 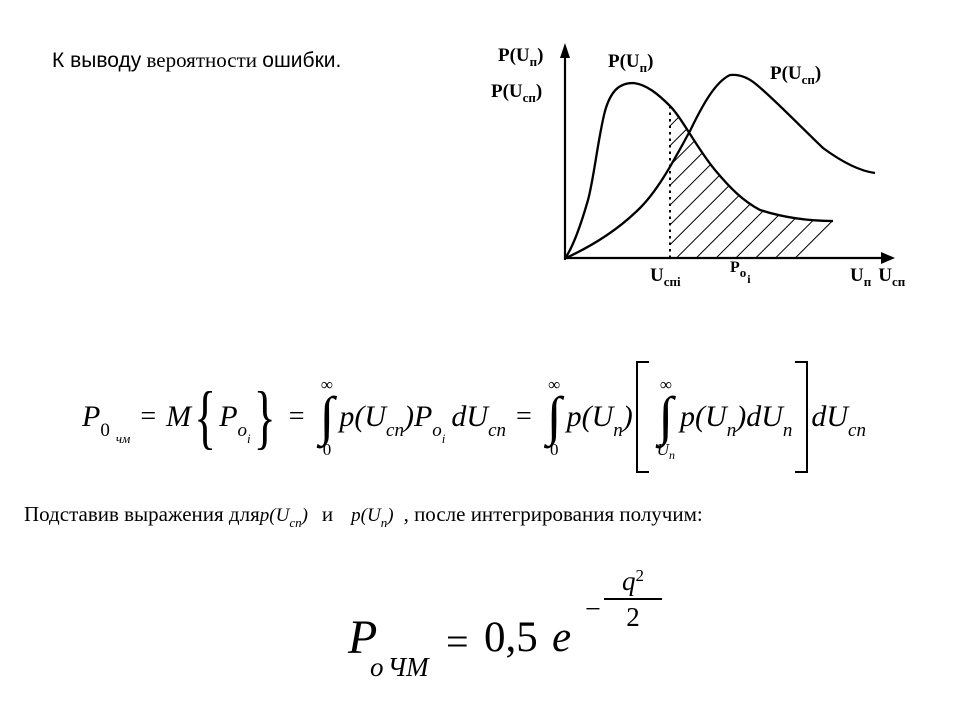 What do you see at coordinates (663, 449) in the screenshot?
I see `variable: U` at bounding box center [663, 449].